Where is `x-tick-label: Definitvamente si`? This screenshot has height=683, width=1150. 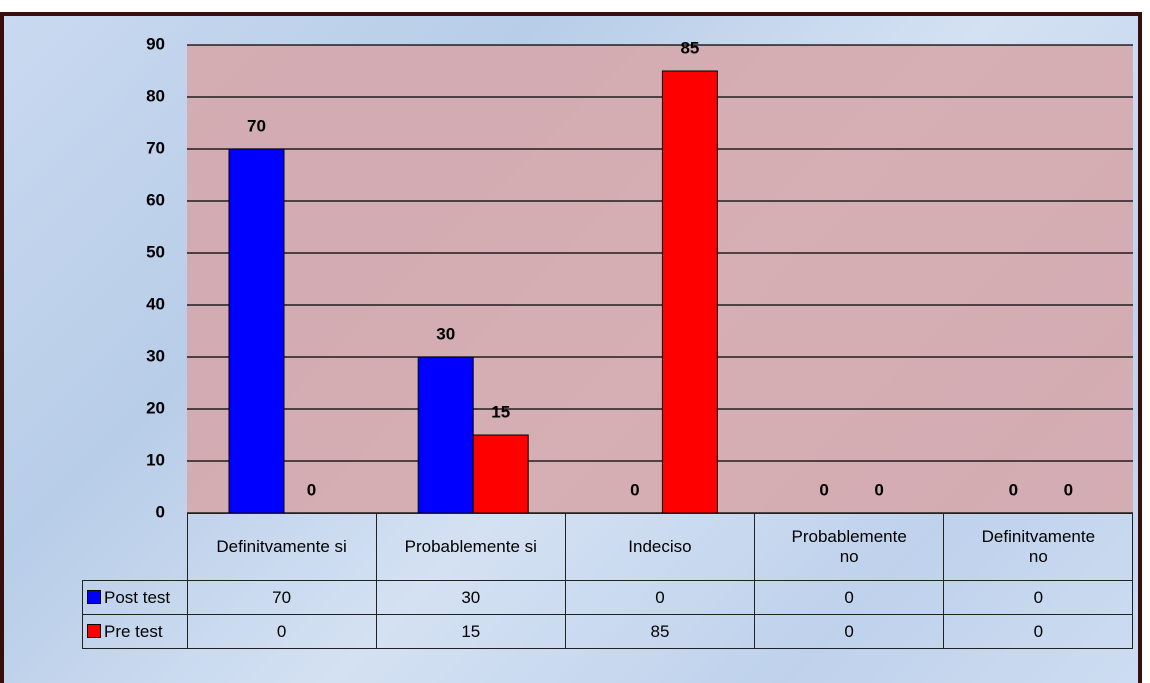
x-tick-label: Definitvamente si is located at coordinates (281, 546).